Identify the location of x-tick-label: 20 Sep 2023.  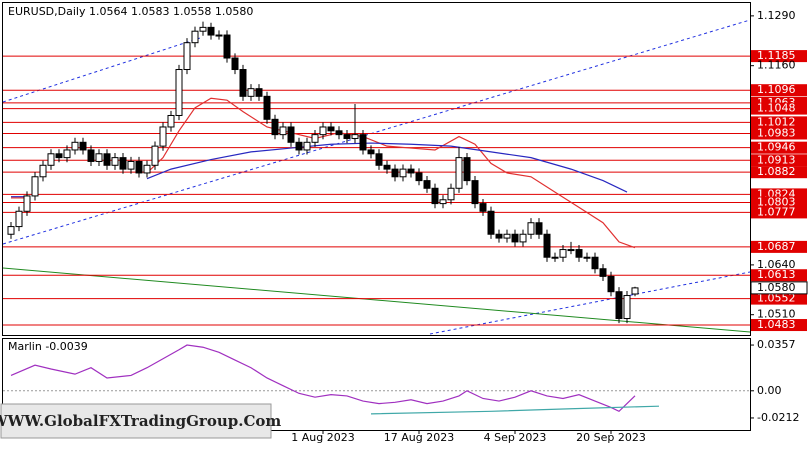
(611, 437).